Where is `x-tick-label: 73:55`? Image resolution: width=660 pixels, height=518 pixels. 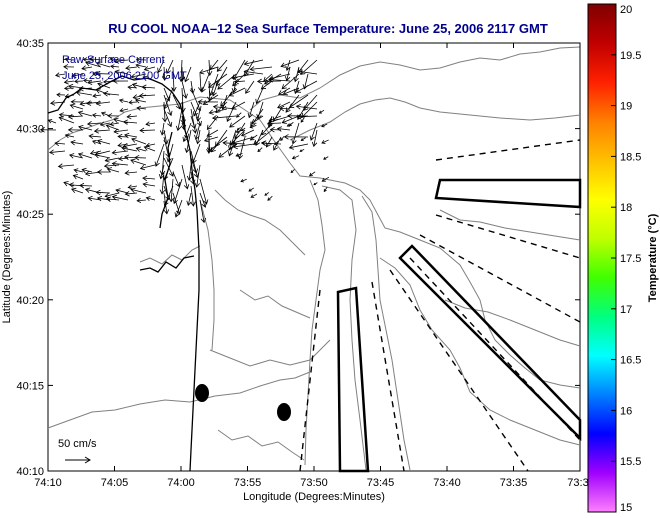 x-tick-label: 73:55 is located at coordinates (248, 483).